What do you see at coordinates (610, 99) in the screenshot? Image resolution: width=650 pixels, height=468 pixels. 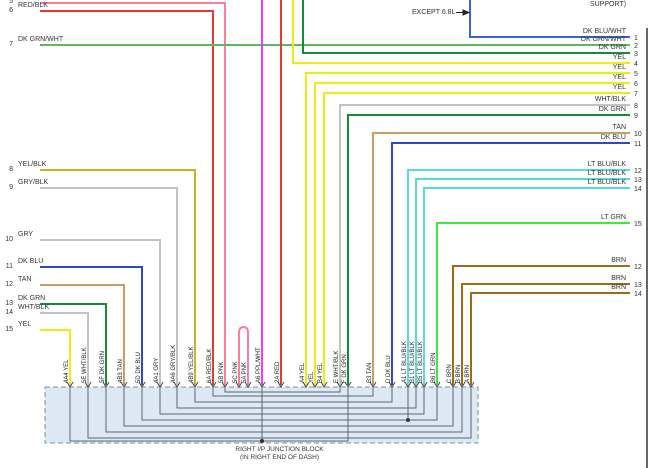 I see `right-wire-label: WHT/BLK` at bounding box center [610, 99].